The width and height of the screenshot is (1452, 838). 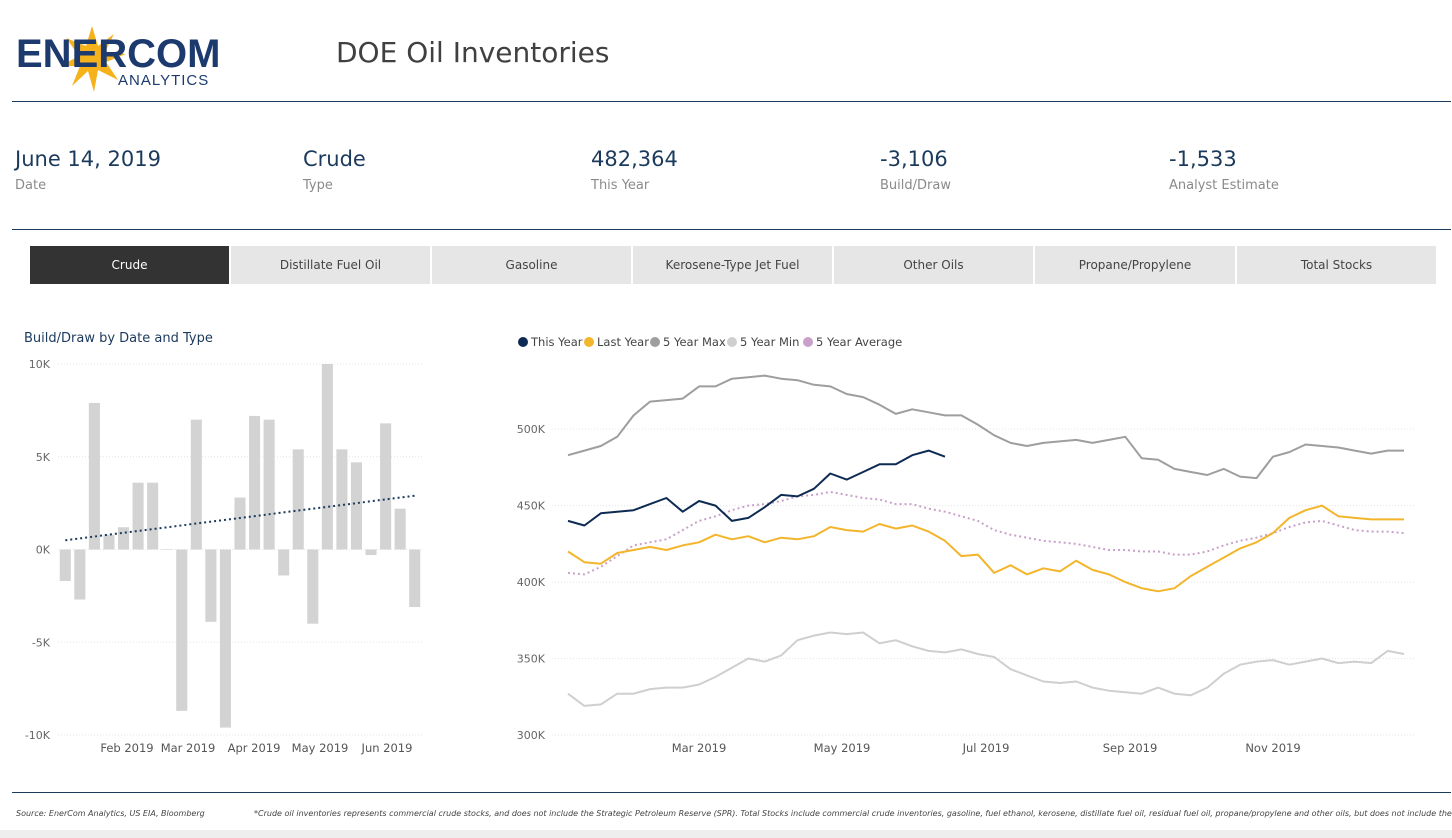 I want to click on line-x-tick-label: May 2019, so click(x=842, y=748).